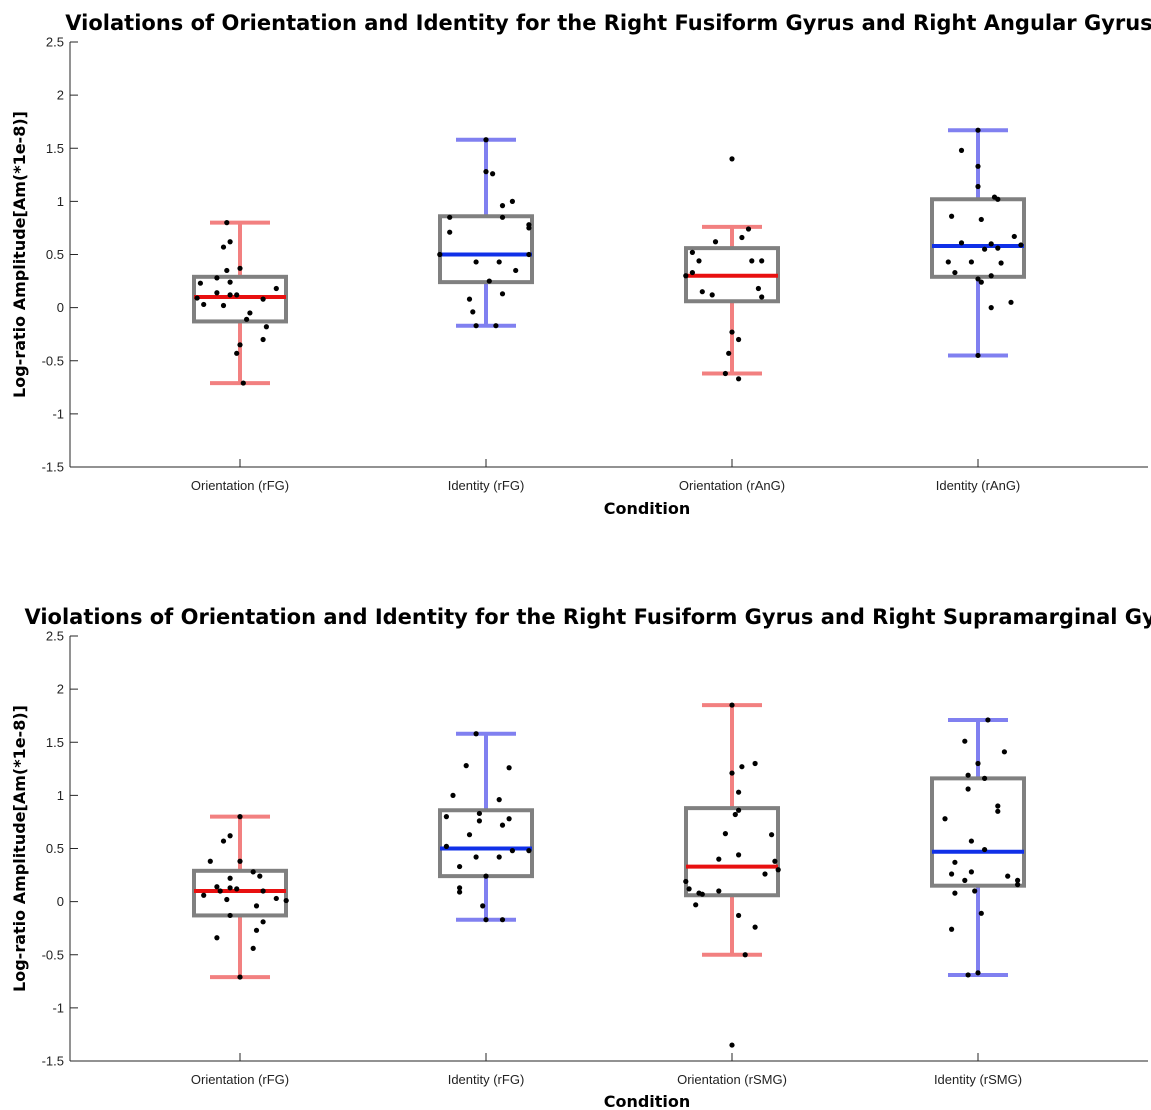 The image size is (1151, 1110). What do you see at coordinates (55, 254) in the screenshot?
I see `y-tick-label: 0.5` at bounding box center [55, 254].